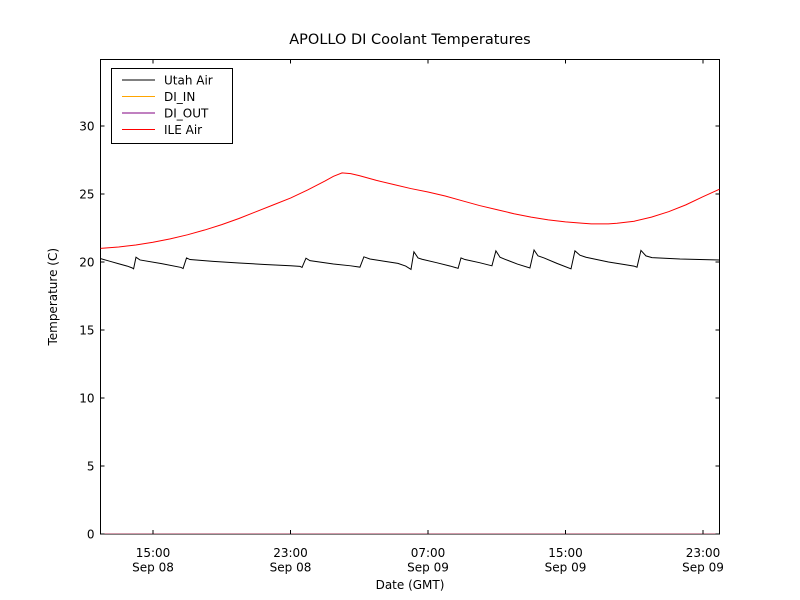 The width and height of the screenshot is (800, 600). I want to click on y-tick-label: 20, so click(86, 262).